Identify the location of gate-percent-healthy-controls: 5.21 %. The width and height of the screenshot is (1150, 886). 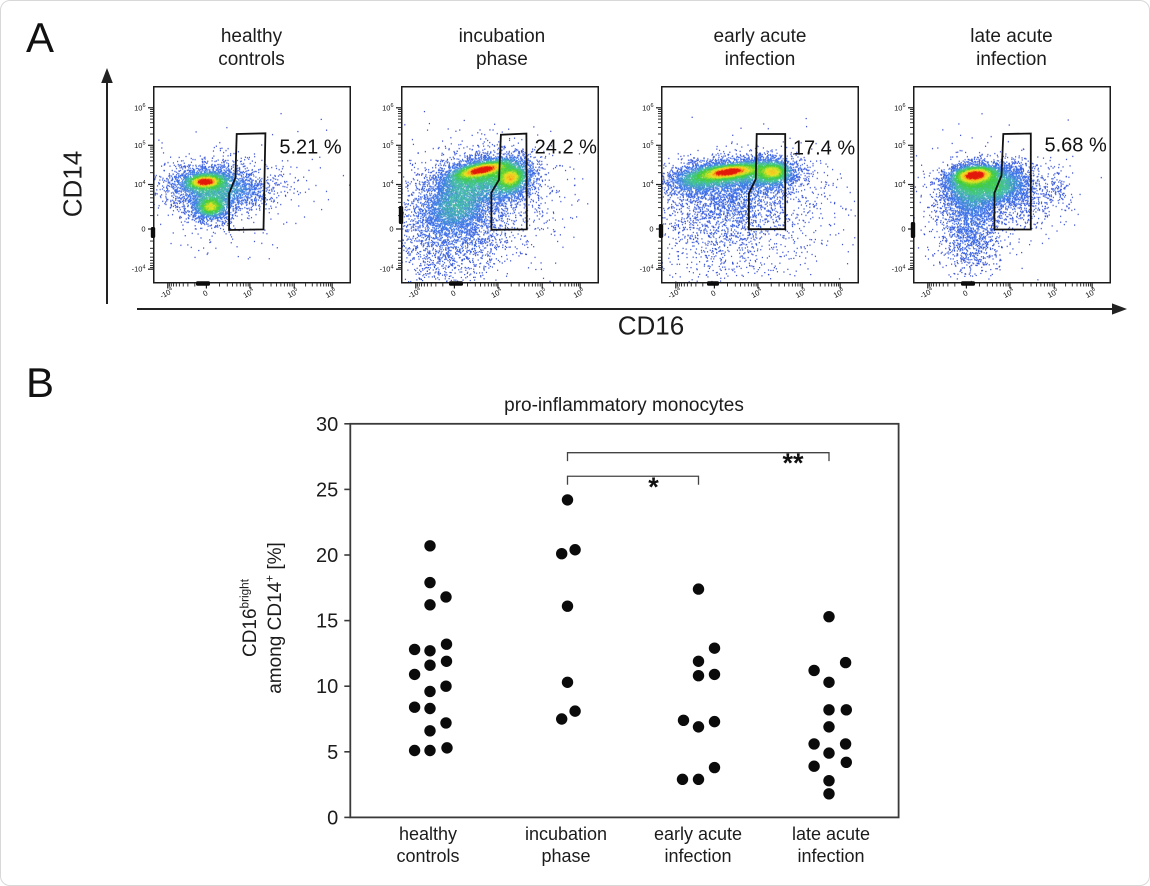
(310, 147).